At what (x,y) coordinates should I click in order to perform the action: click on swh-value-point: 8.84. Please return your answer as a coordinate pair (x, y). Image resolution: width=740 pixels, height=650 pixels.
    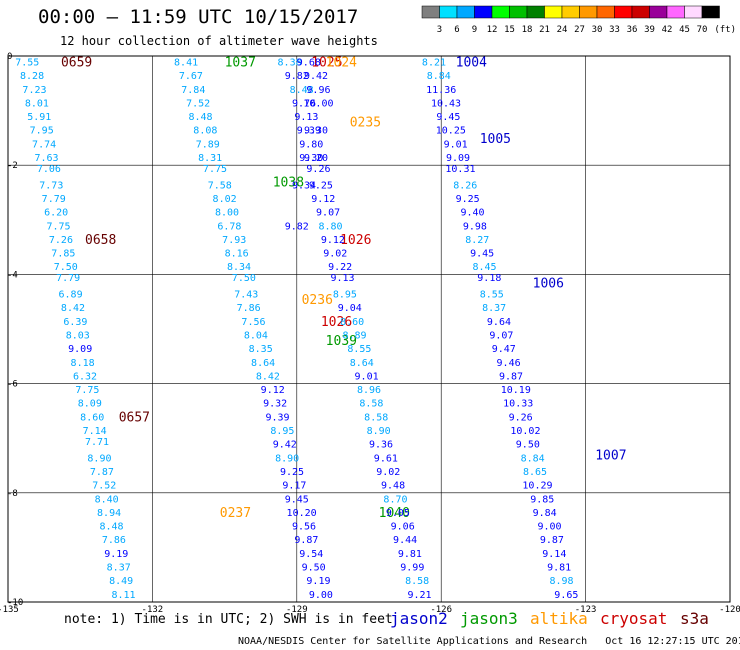
    Looking at the image, I should click on (439, 76).